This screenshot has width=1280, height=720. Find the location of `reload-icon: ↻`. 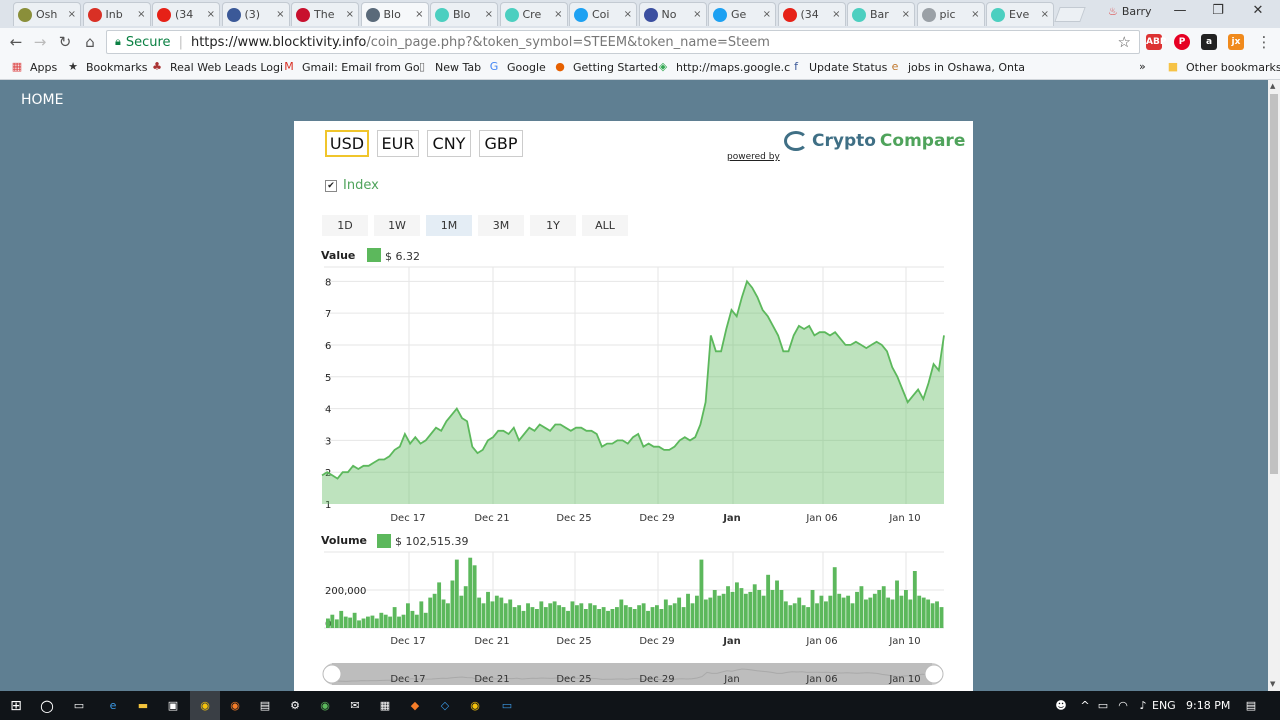

reload-icon: ↻ is located at coordinates (65, 42).